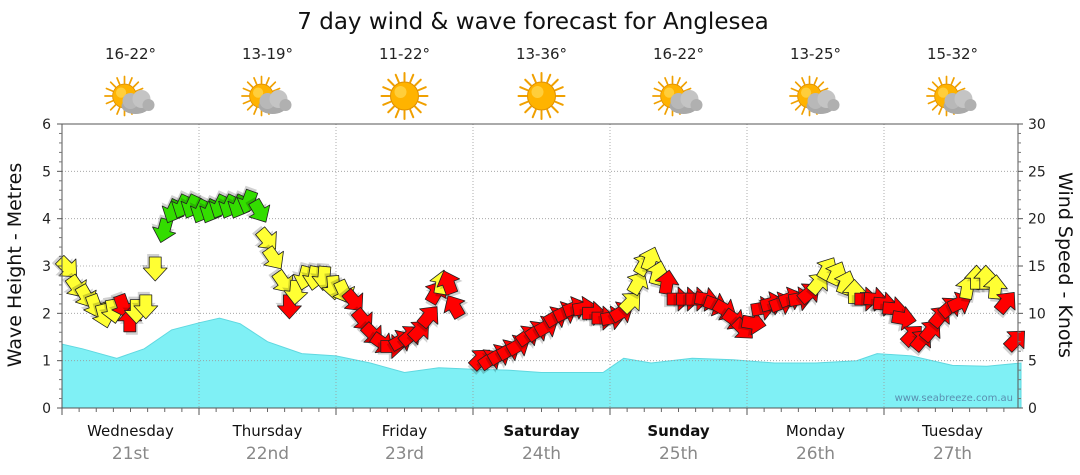  I want to click on left-tick-label: 5, so click(46, 172).